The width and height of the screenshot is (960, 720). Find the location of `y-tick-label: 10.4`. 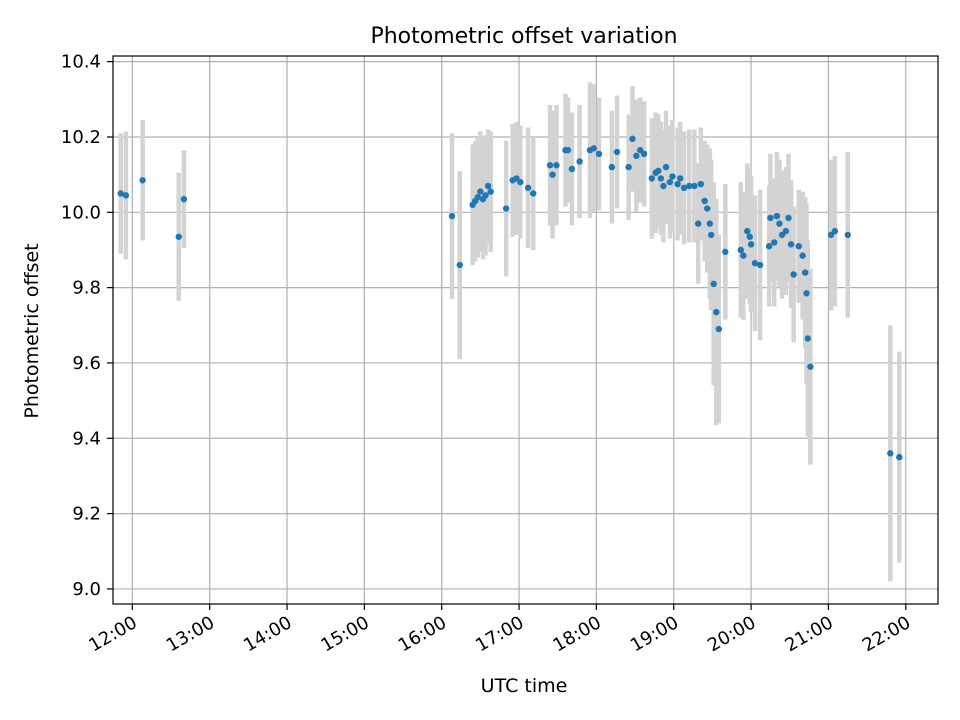

y-tick-label: 10.4 is located at coordinates (81, 62).